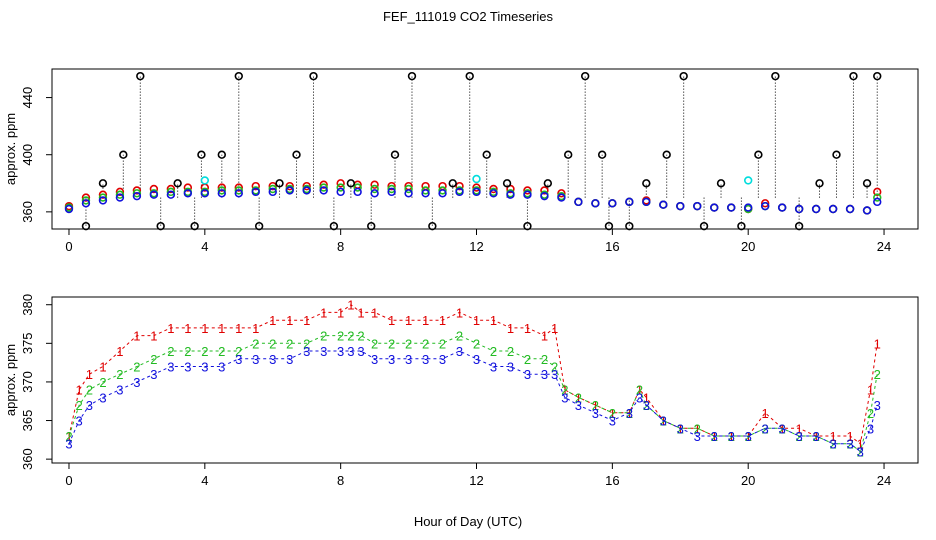 This screenshot has width=936, height=540. I want to click on cyan-point, so click(748, 180).